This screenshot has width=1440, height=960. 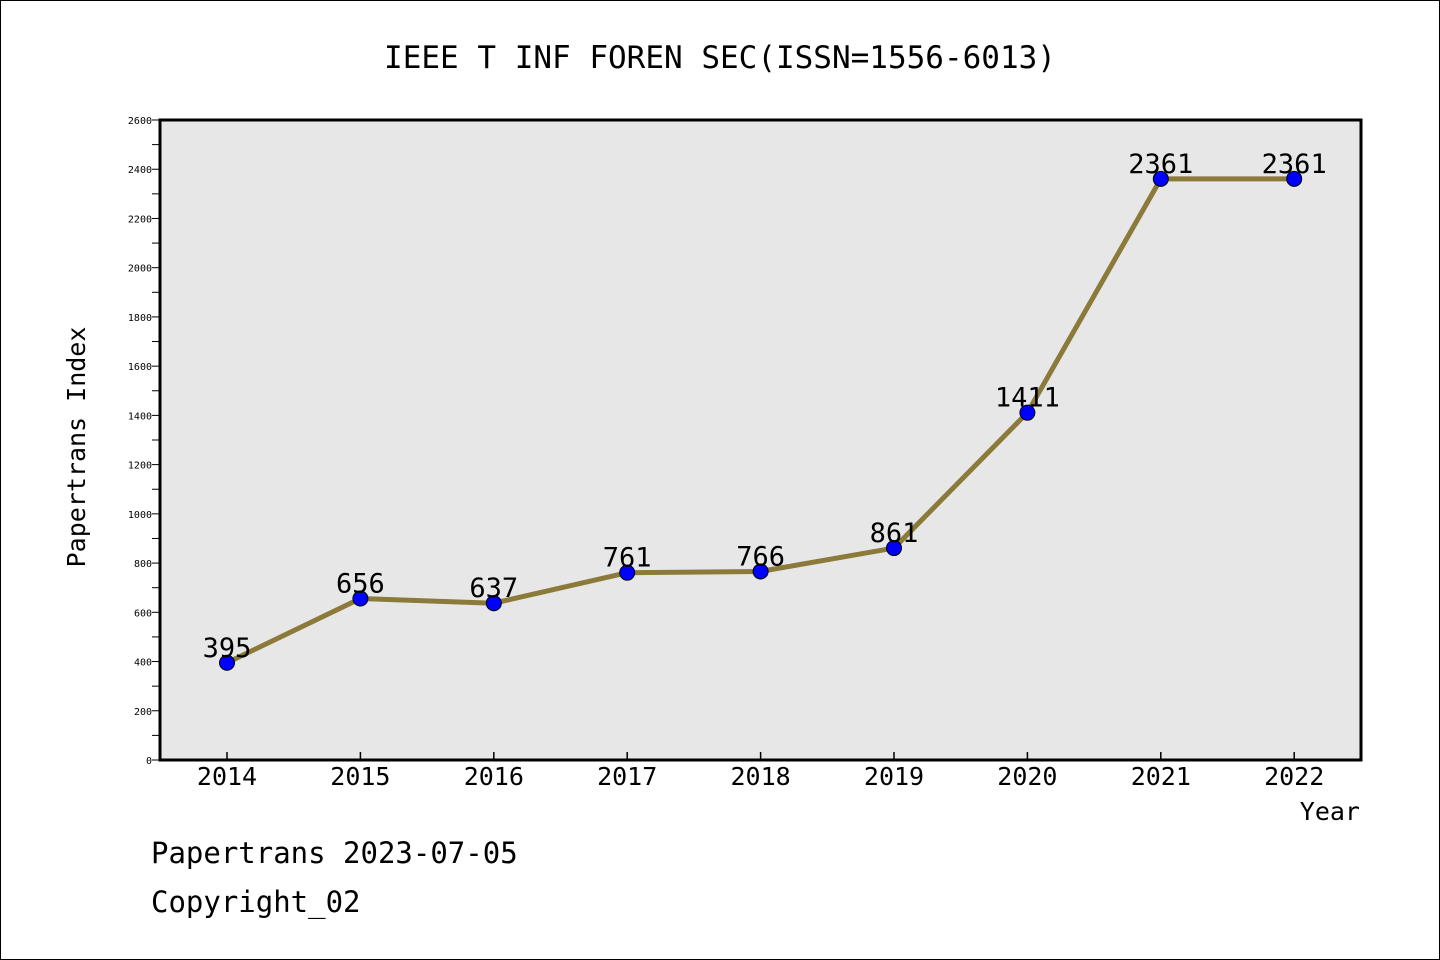 I want to click on y-tick-label: 1800, so click(x=140, y=318).